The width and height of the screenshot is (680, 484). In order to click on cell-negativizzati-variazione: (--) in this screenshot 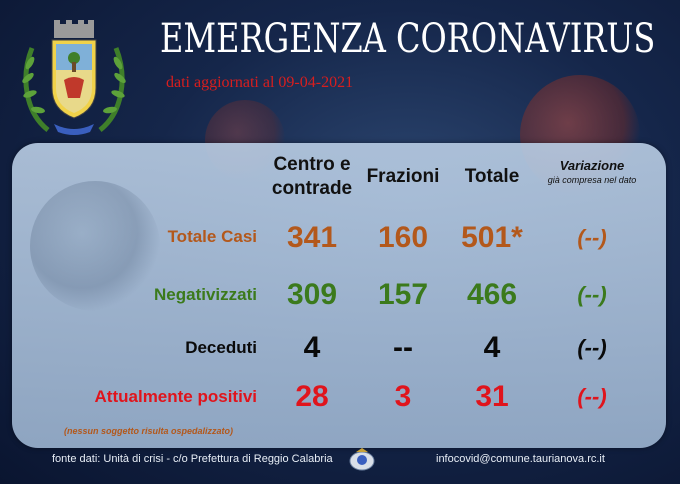, I will do `click(592, 294)`.